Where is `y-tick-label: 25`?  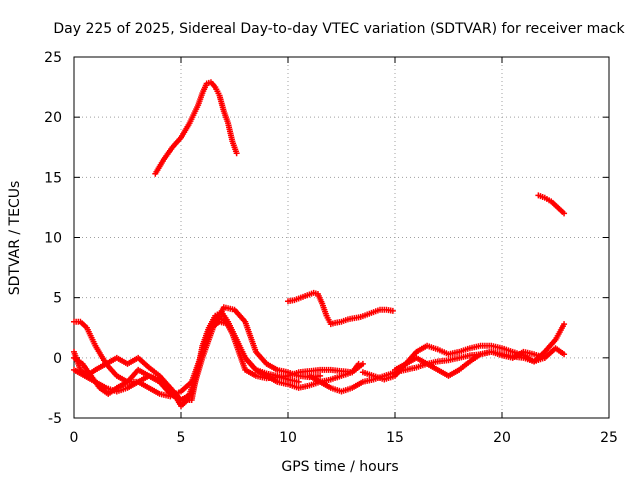
y-tick-label: 25 is located at coordinates (53, 58).